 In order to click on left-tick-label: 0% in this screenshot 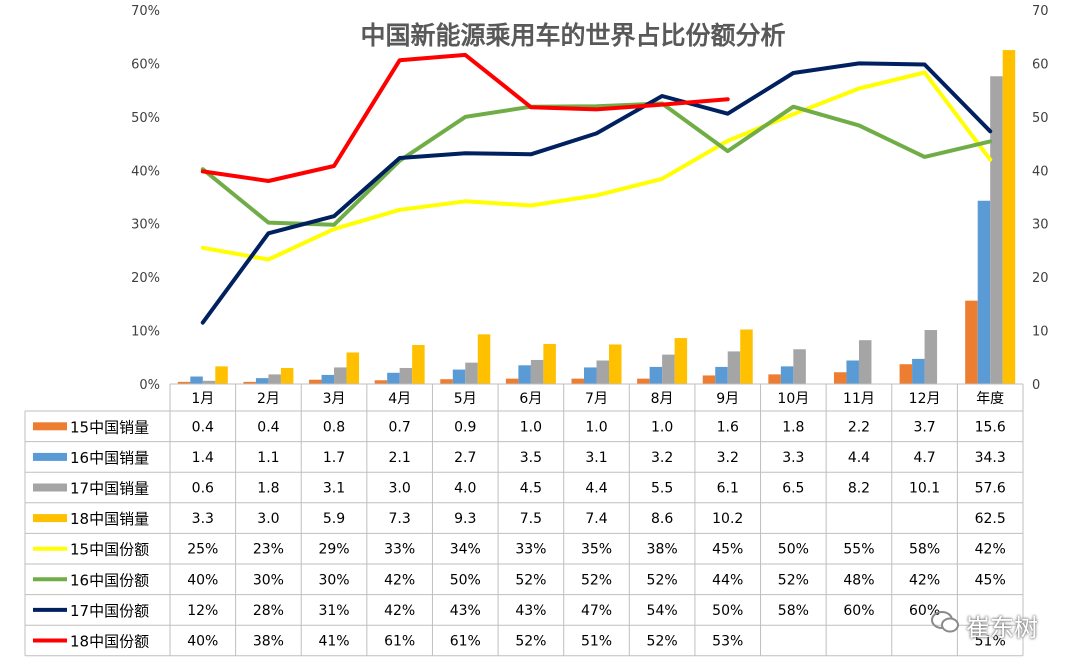, I will do `click(149, 385)`.